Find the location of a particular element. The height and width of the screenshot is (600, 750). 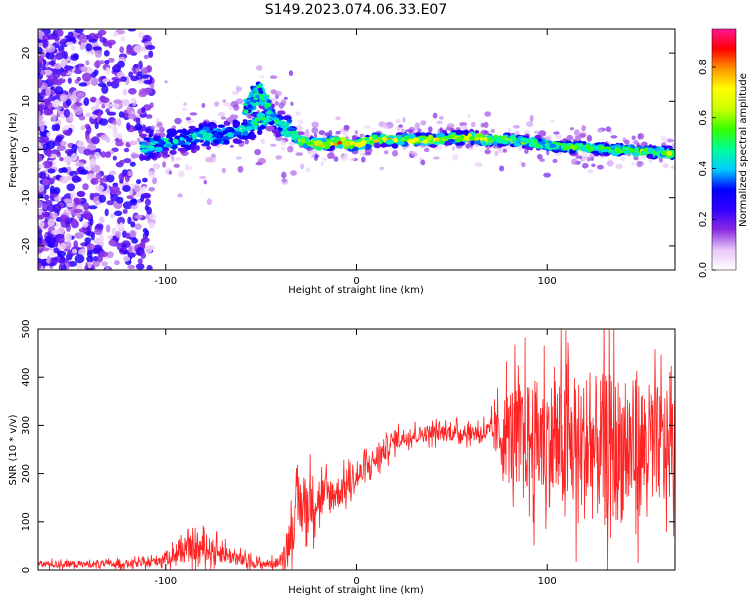

colorbar-tick-label: 0.4 is located at coordinates (703, 169).